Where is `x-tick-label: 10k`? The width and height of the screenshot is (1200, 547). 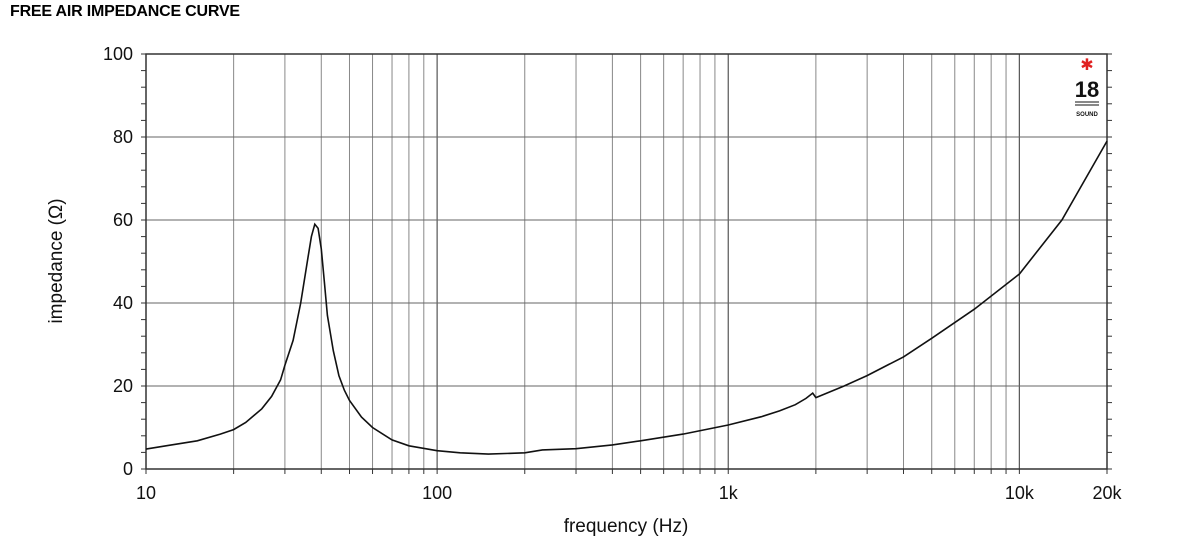
x-tick-label: 10k is located at coordinates (1020, 493).